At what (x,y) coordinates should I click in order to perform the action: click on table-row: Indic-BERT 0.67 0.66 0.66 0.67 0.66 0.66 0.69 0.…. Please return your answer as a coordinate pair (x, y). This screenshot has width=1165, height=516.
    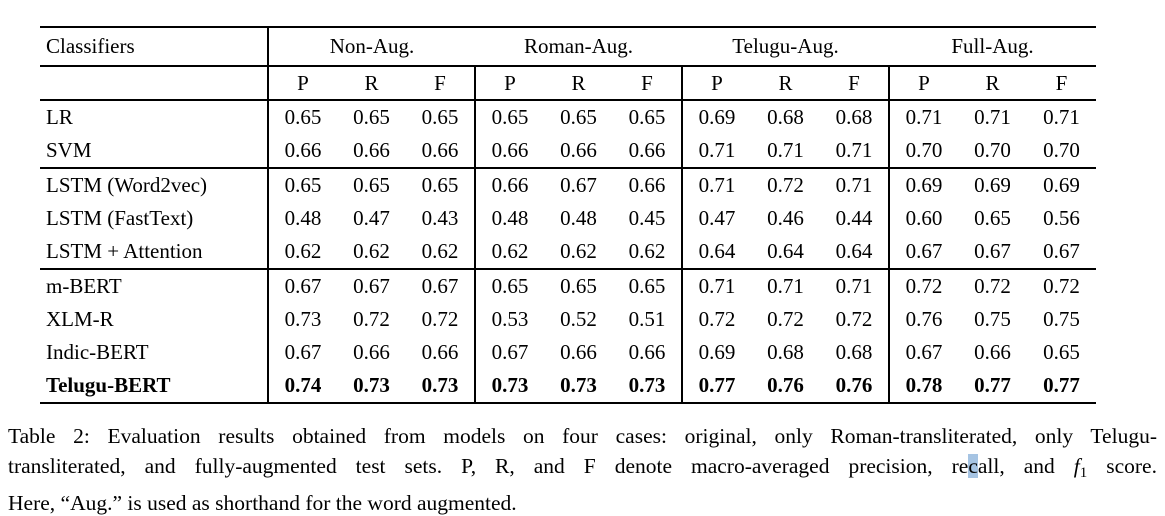
    Looking at the image, I should click on (568, 352).